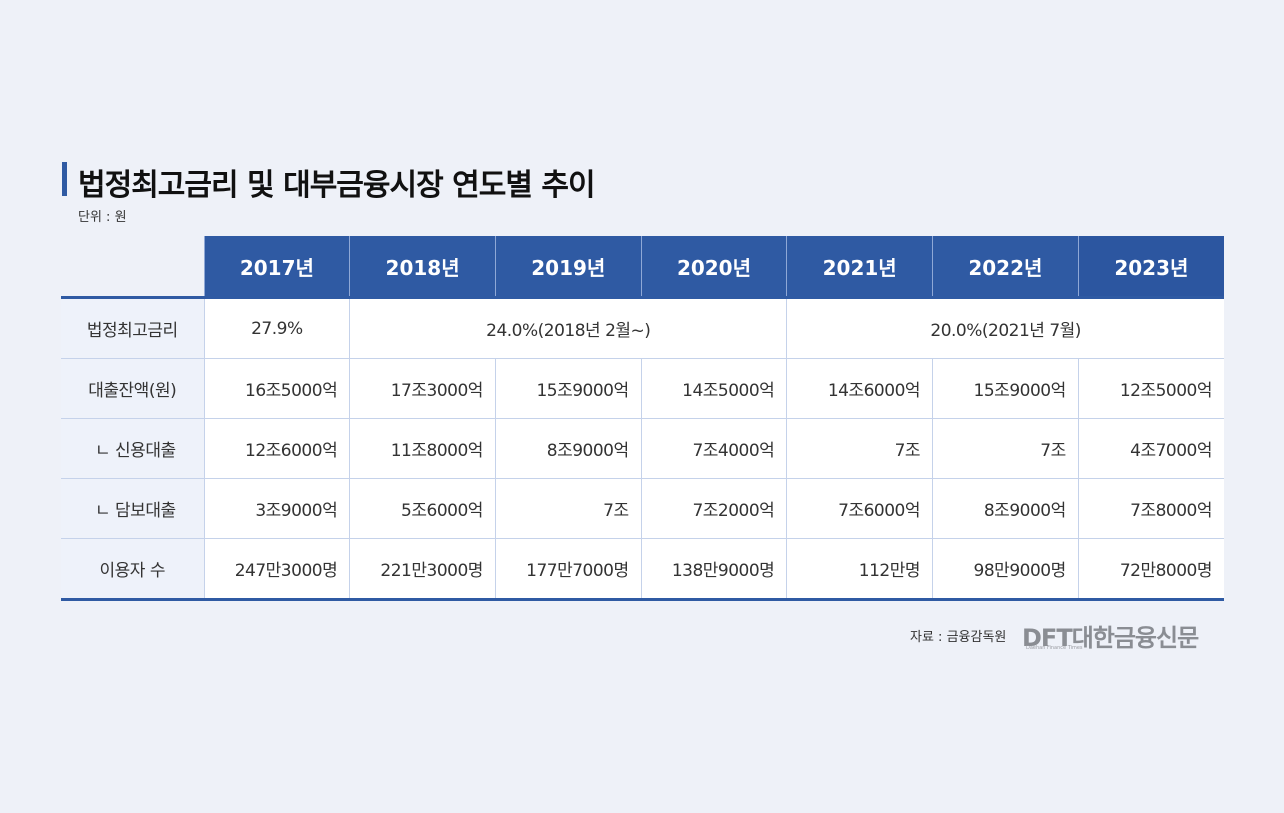  Describe the element at coordinates (1005, 267) in the screenshot. I see `year-header: 2022년` at that location.